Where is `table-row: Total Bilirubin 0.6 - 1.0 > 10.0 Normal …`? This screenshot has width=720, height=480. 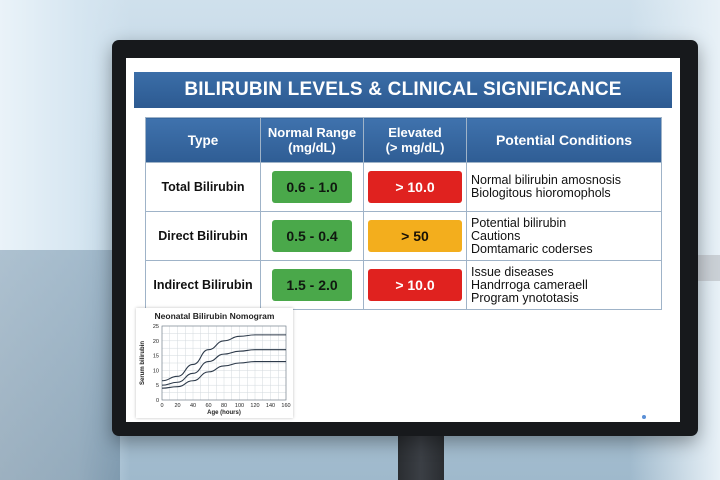
table-row: Total Bilirubin 0.6 - 1.0 > 10.0 Normal … is located at coordinates (403, 187).